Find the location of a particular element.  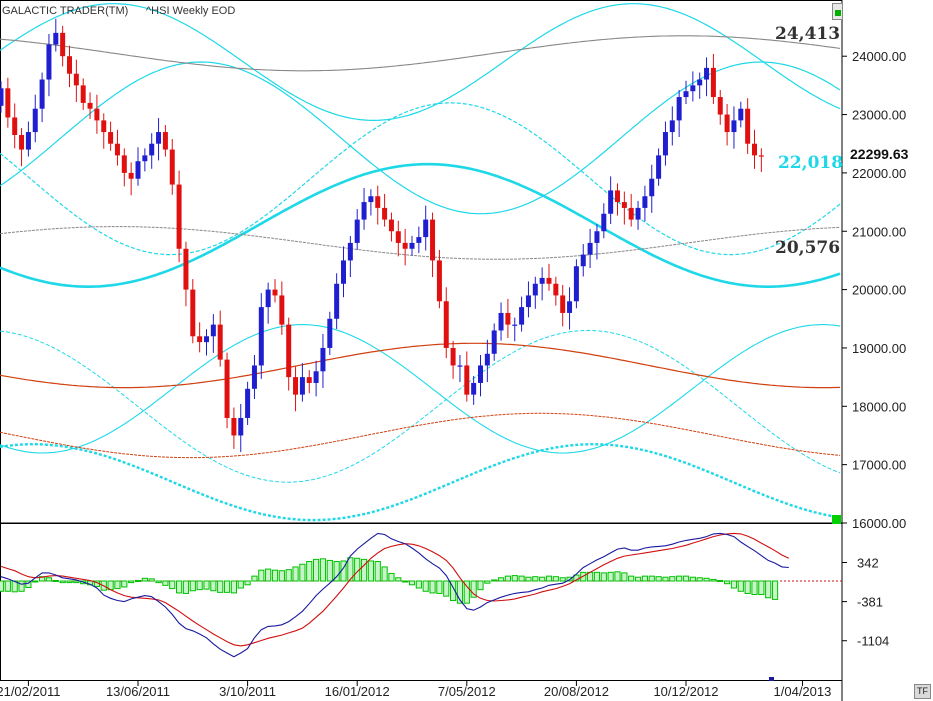

level-label-mid: 22,018 is located at coordinates (810, 163).